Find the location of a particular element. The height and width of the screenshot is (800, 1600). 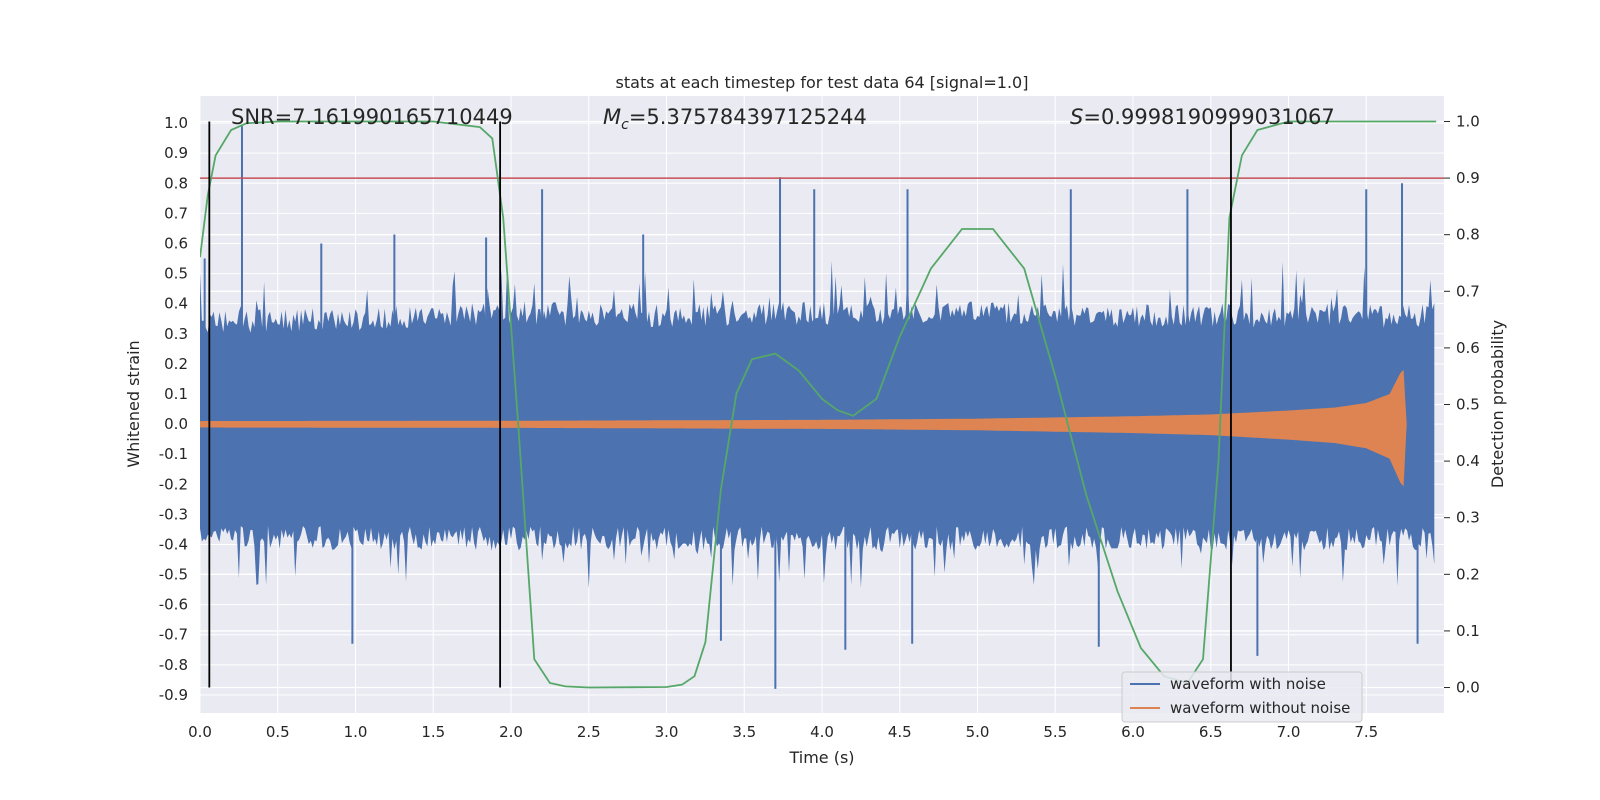

x-tick-label: 0.0 is located at coordinates (200, 732).